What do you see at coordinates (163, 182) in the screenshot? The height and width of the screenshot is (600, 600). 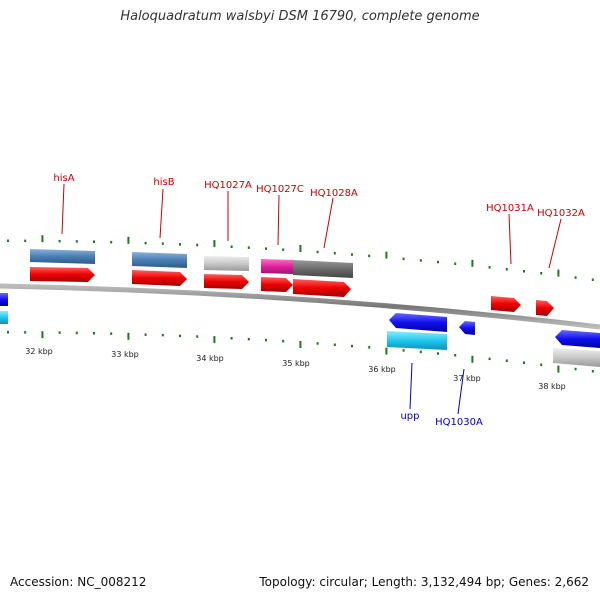 I see `gene-label-hisB: hisB` at bounding box center [163, 182].